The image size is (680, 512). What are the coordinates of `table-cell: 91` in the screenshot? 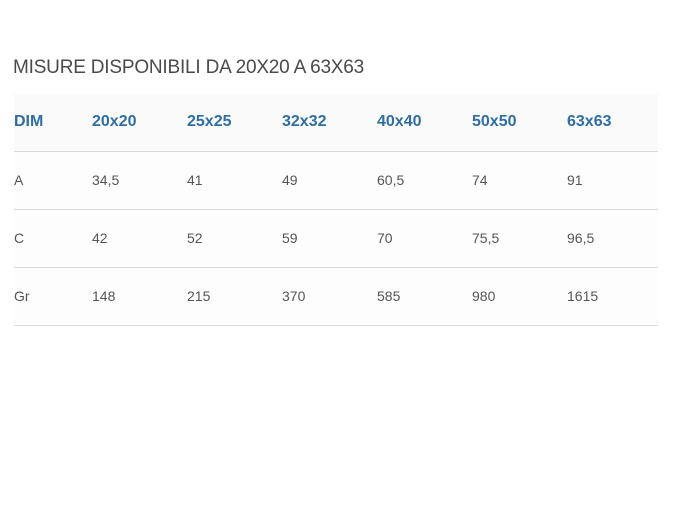 It's located at (612, 180).